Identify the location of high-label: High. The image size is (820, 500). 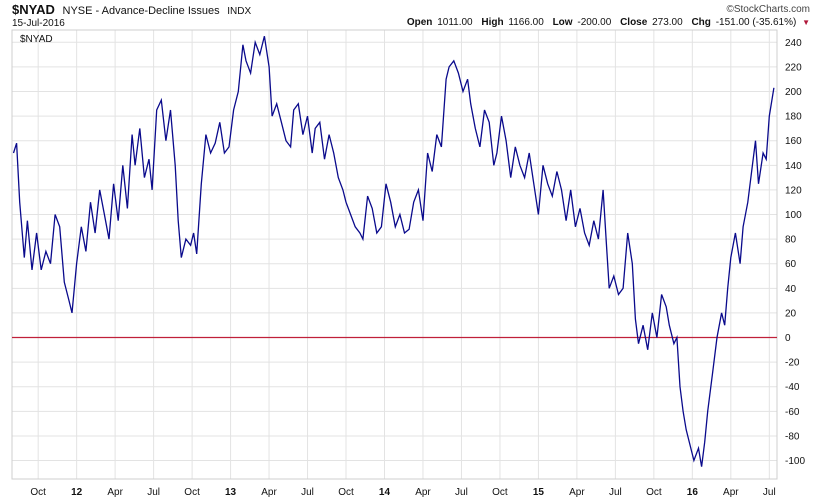
(492, 22).